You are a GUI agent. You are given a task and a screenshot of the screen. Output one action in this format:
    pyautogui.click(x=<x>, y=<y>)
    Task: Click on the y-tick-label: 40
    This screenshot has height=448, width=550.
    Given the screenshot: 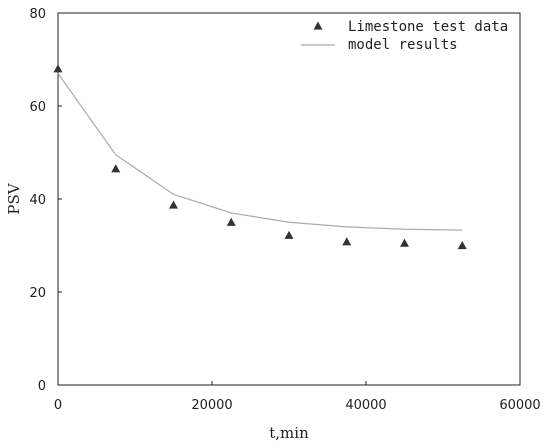 What is the action you would take?
    pyautogui.click(x=37, y=200)
    